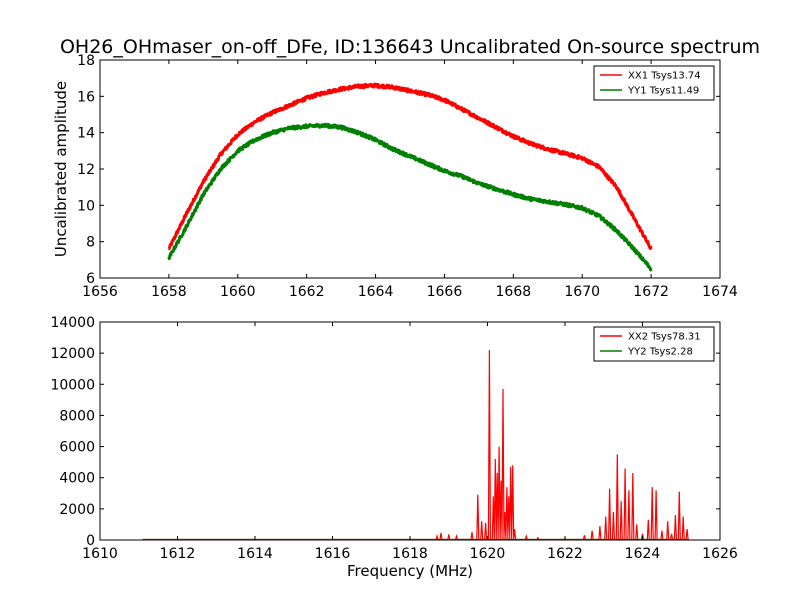 This screenshot has width=800, height=600. I want to click on x-tick-label: 1620, so click(488, 554).